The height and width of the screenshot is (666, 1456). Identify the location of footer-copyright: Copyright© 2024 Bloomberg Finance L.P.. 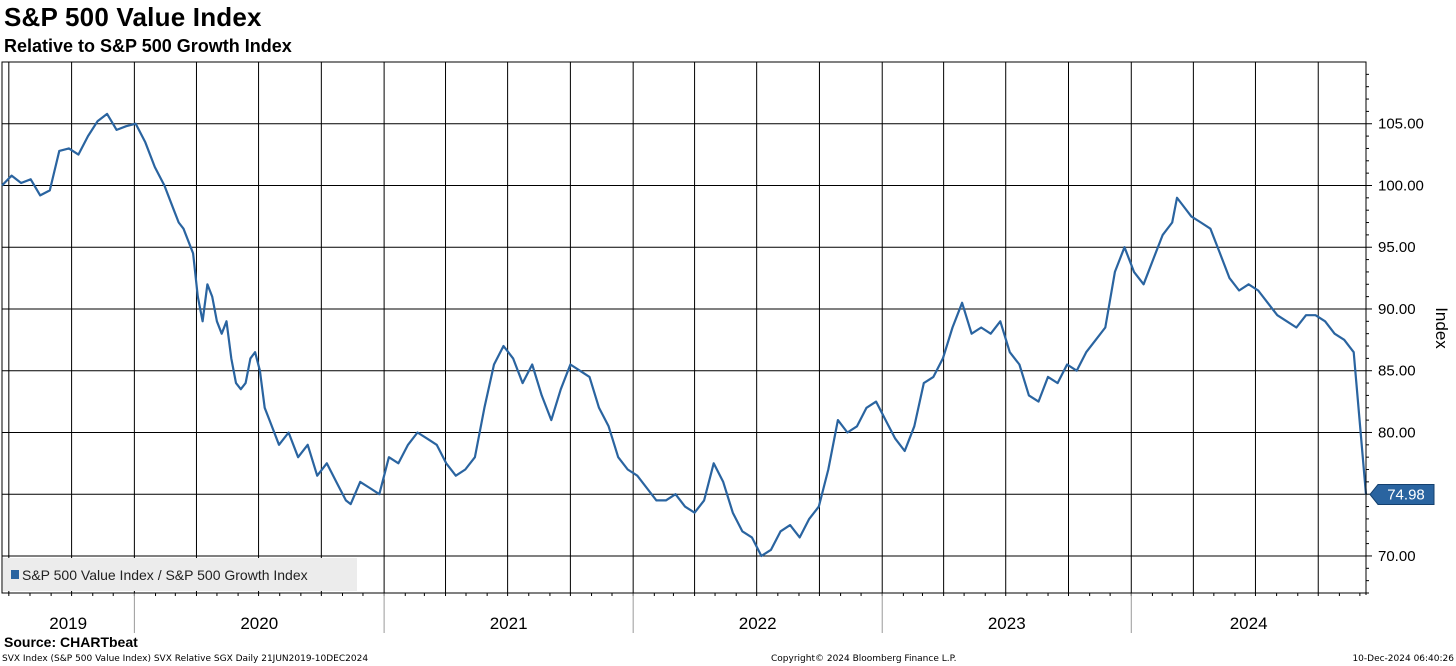
(864, 659).